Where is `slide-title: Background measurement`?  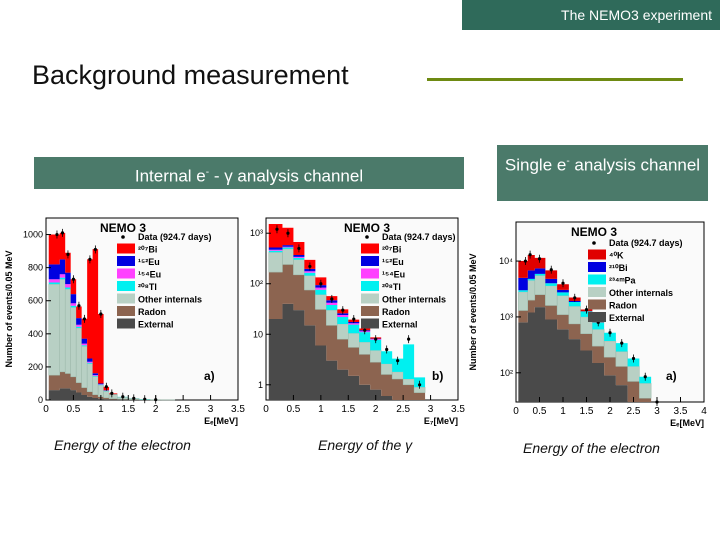 slide-title: Background measurement is located at coordinates (190, 75).